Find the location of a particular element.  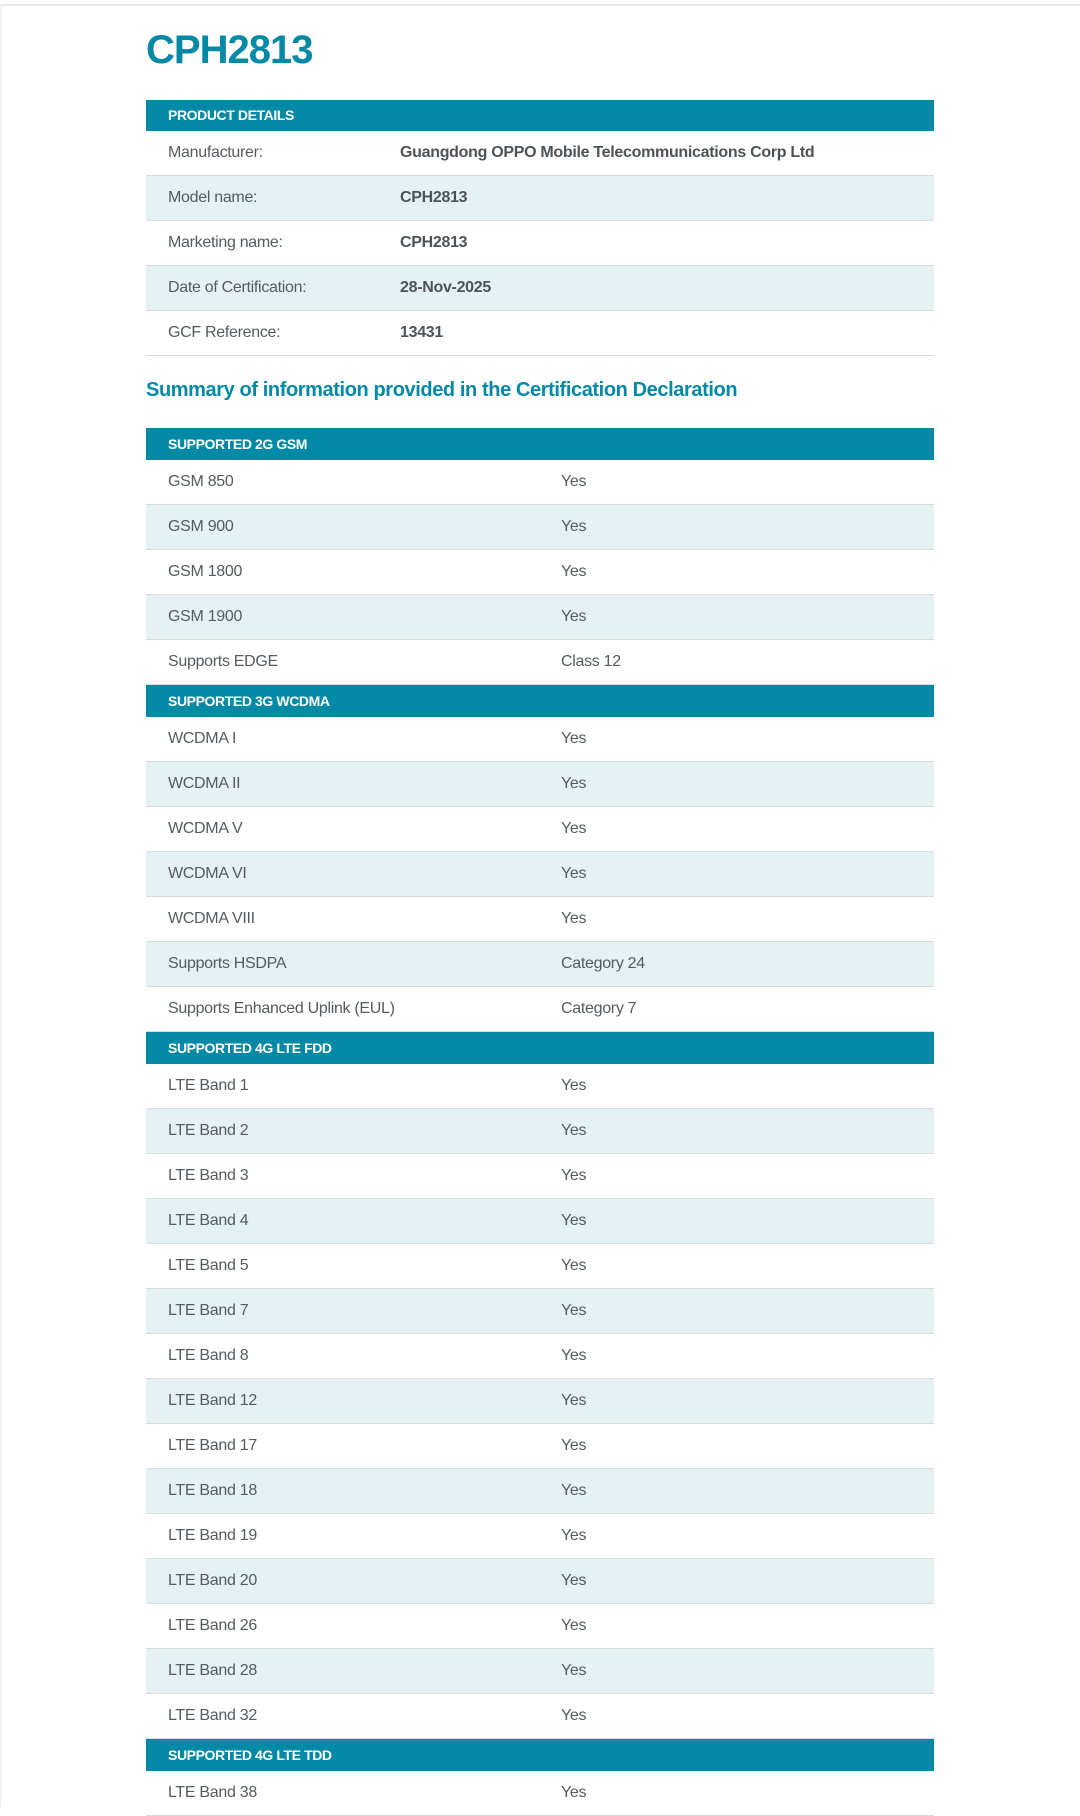

table-row: LTE Band 18 Yes is located at coordinates (540, 1491).